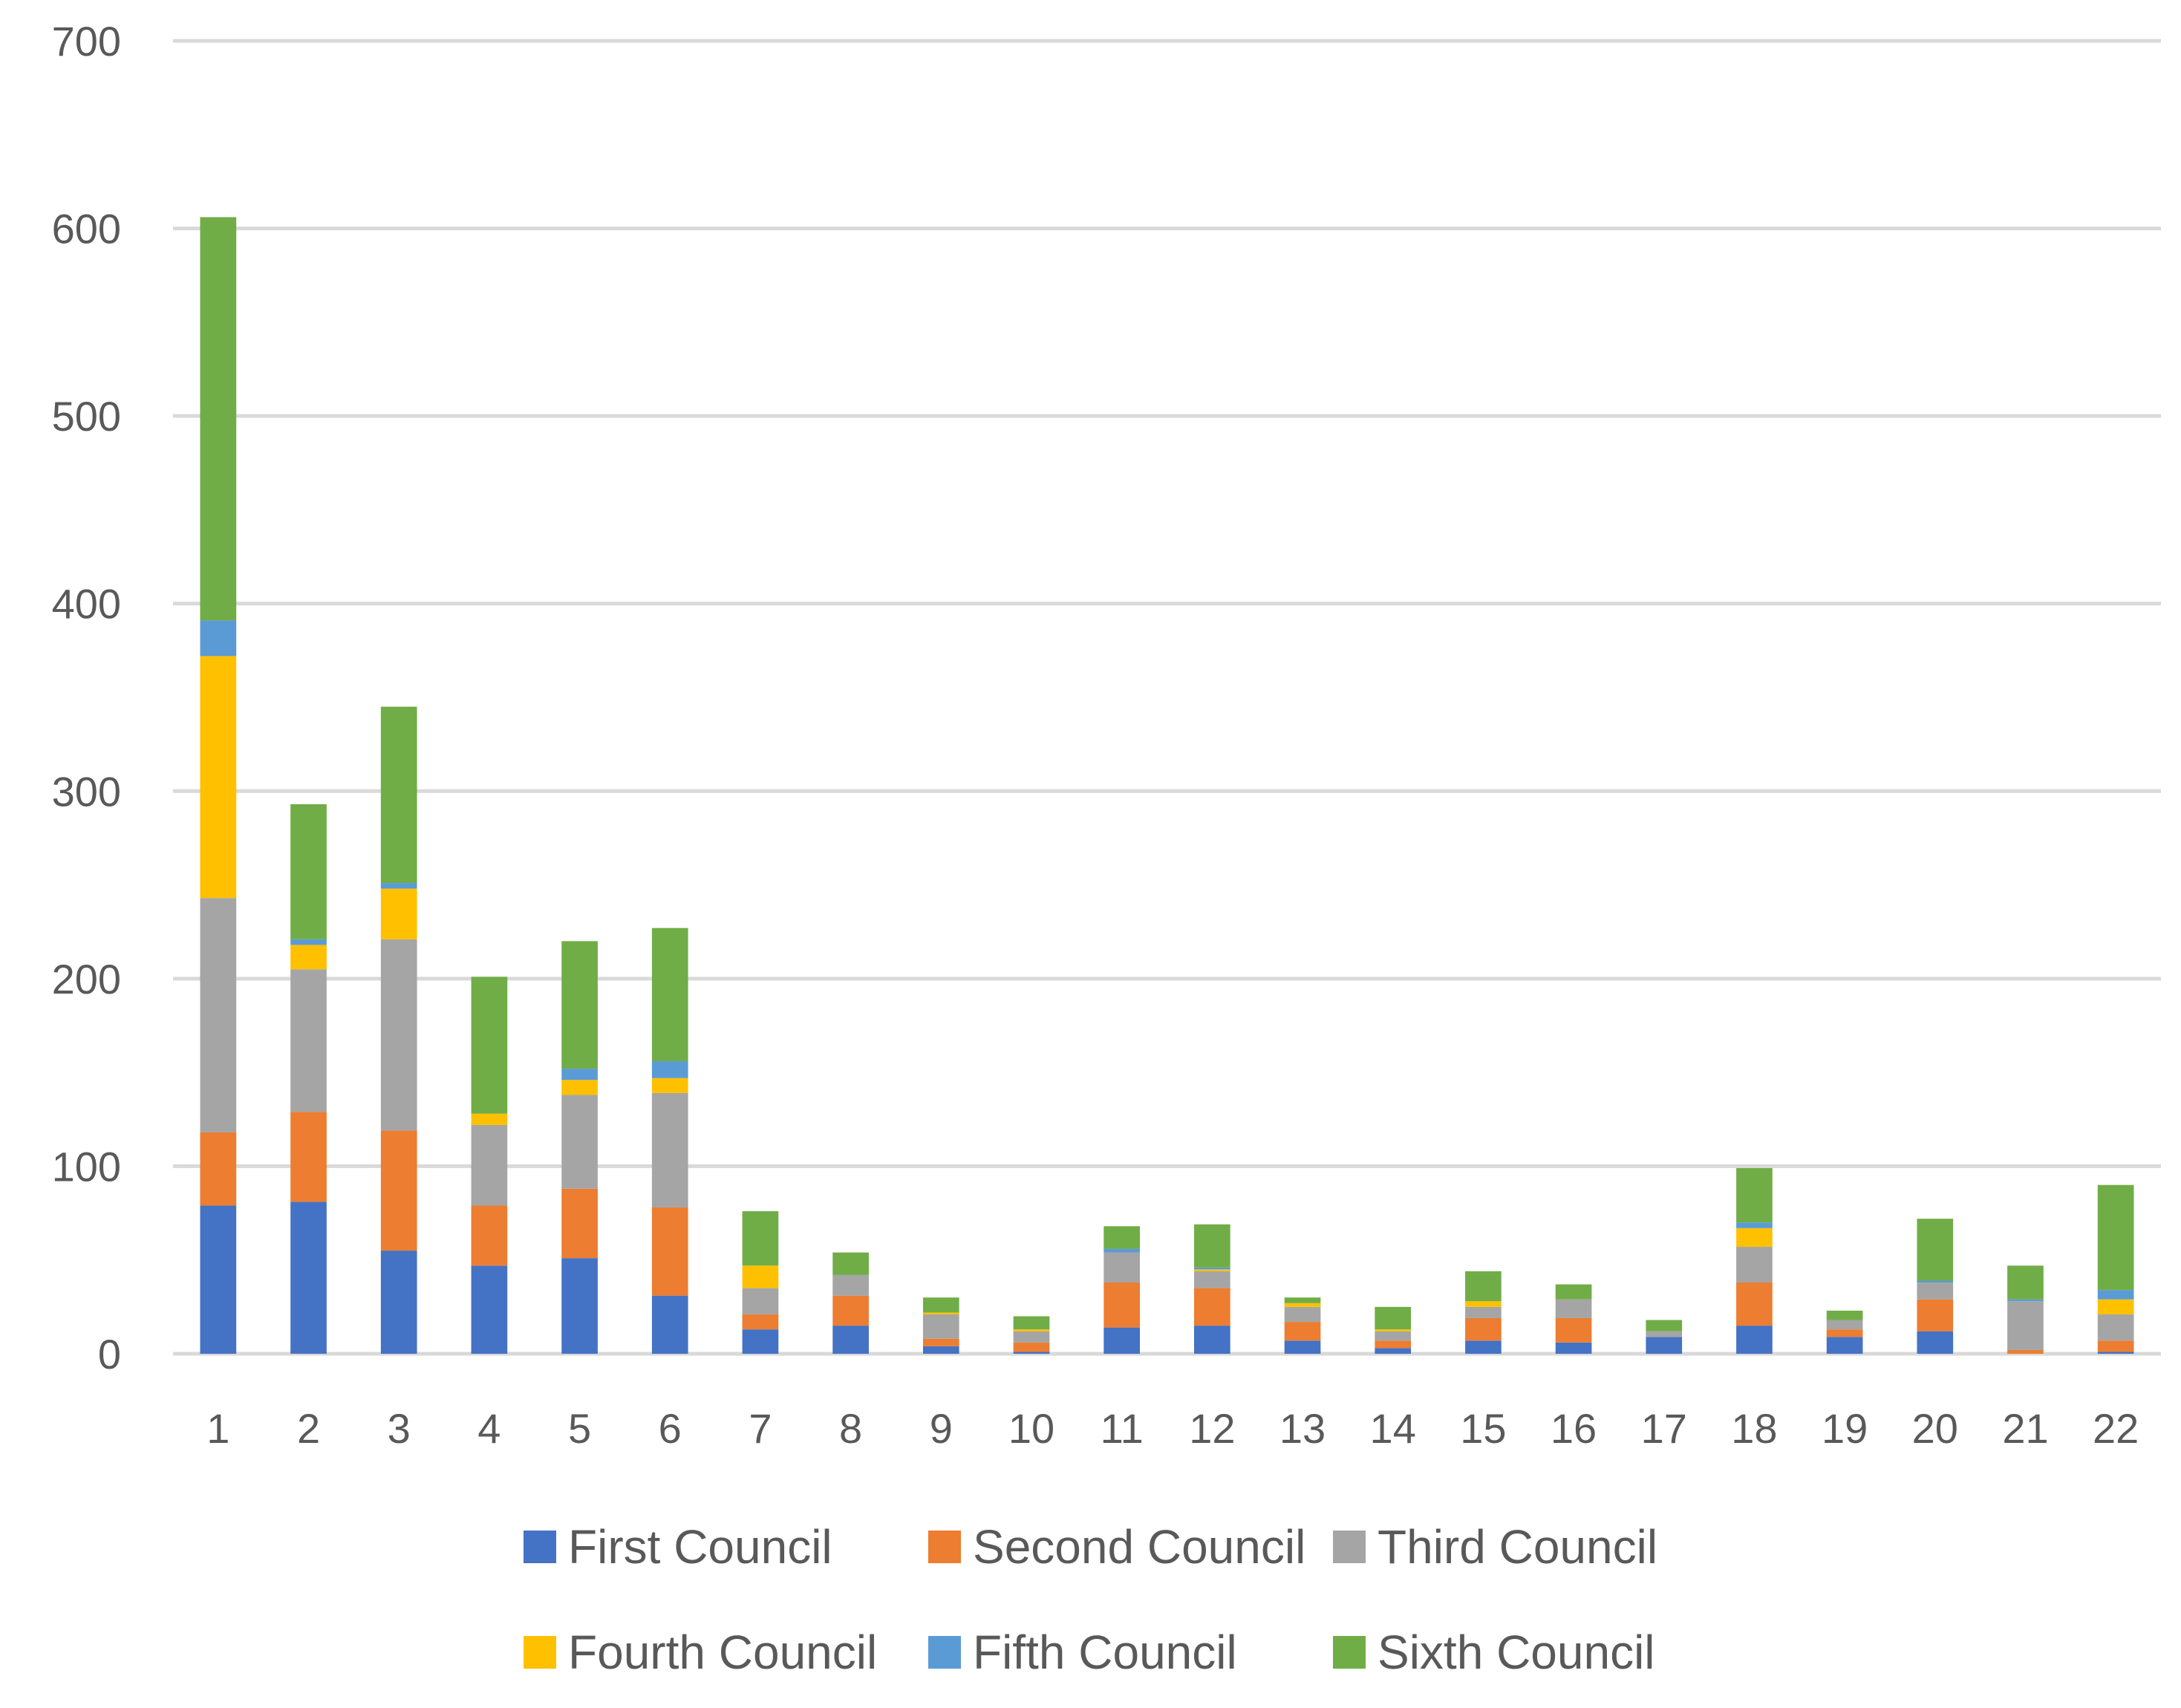 This screenshot has height=1708, width=2181. What do you see at coordinates (579, 1306) in the screenshot?
I see `bar-segment-5-s1` at bounding box center [579, 1306].